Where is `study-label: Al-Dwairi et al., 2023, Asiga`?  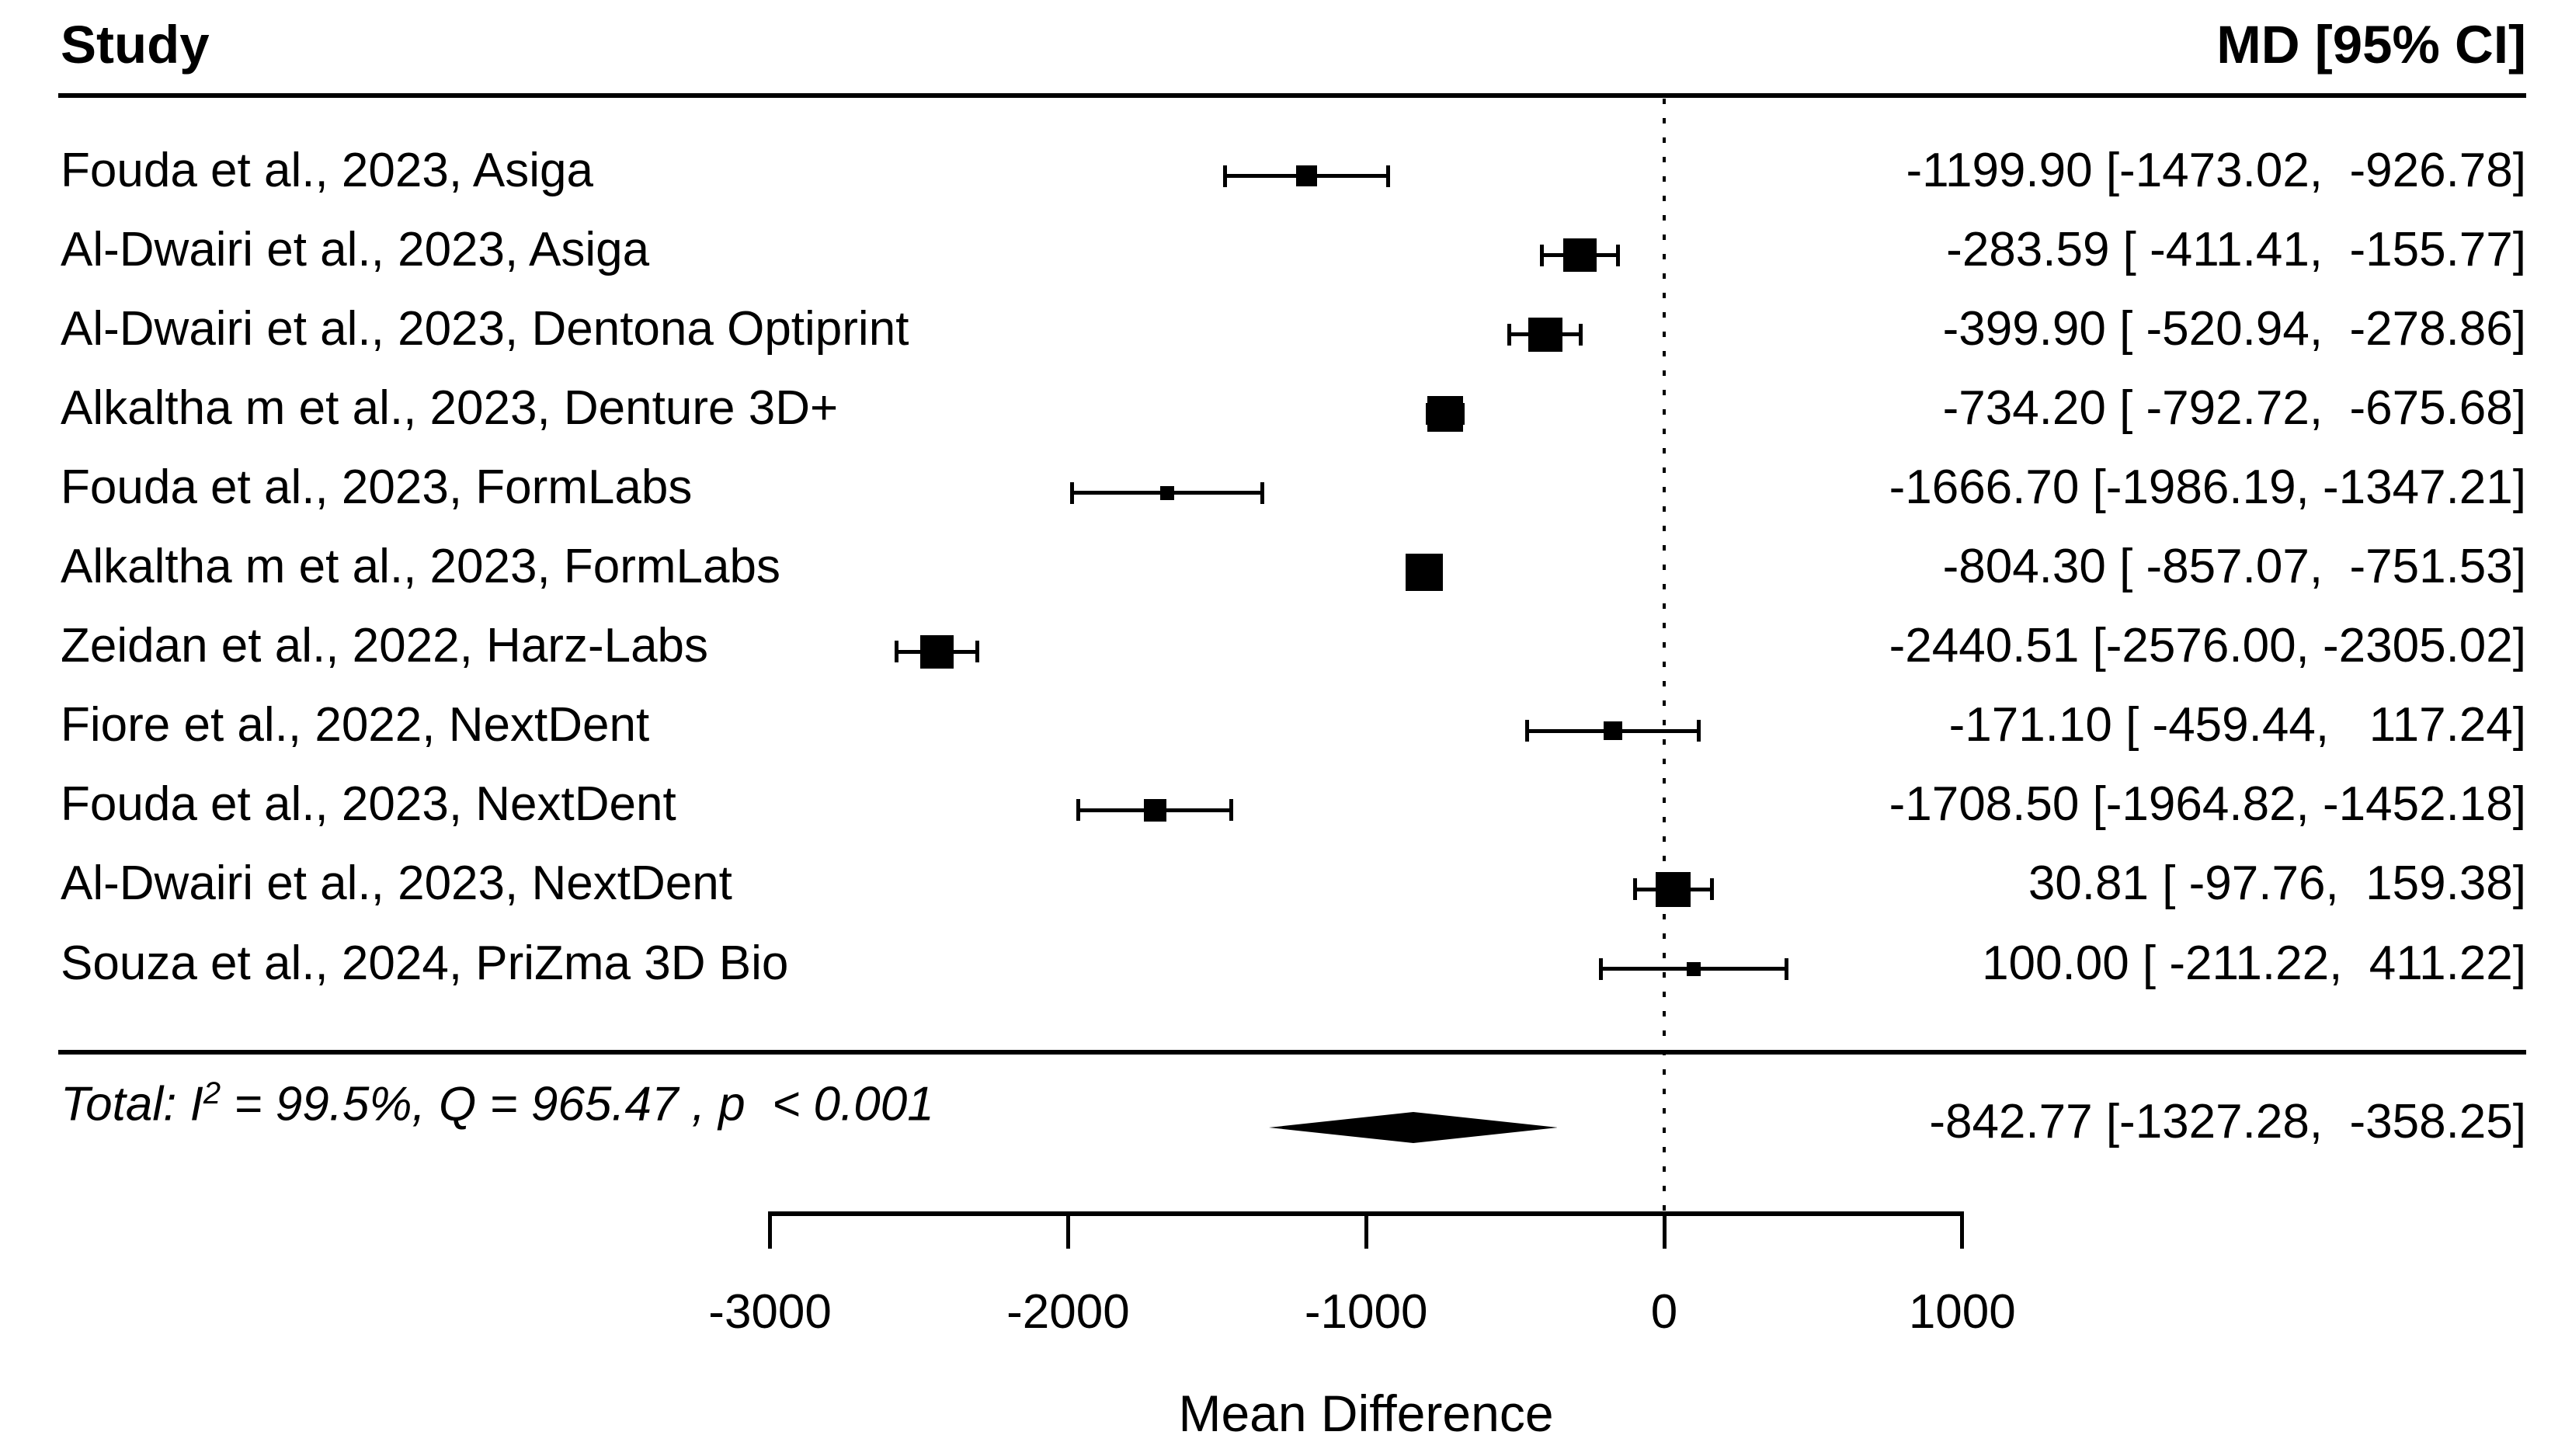
study-label: Al-Dwairi et al., 2023, Asiga is located at coordinates (355, 249).